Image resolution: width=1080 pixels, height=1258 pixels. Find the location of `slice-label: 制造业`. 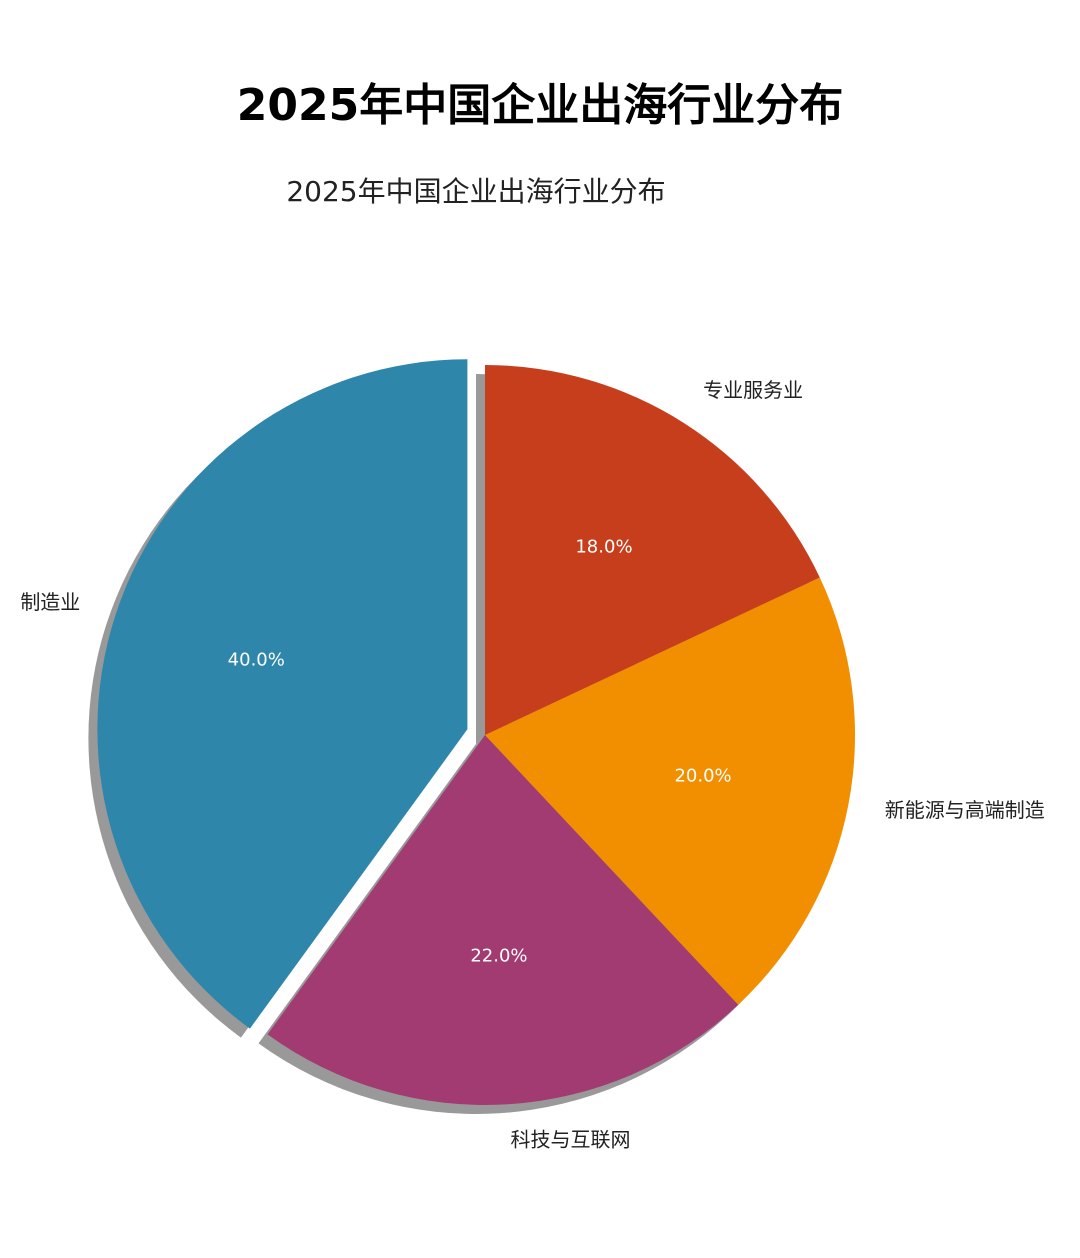

slice-label: 制造业 is located at coordinates (50, 602).